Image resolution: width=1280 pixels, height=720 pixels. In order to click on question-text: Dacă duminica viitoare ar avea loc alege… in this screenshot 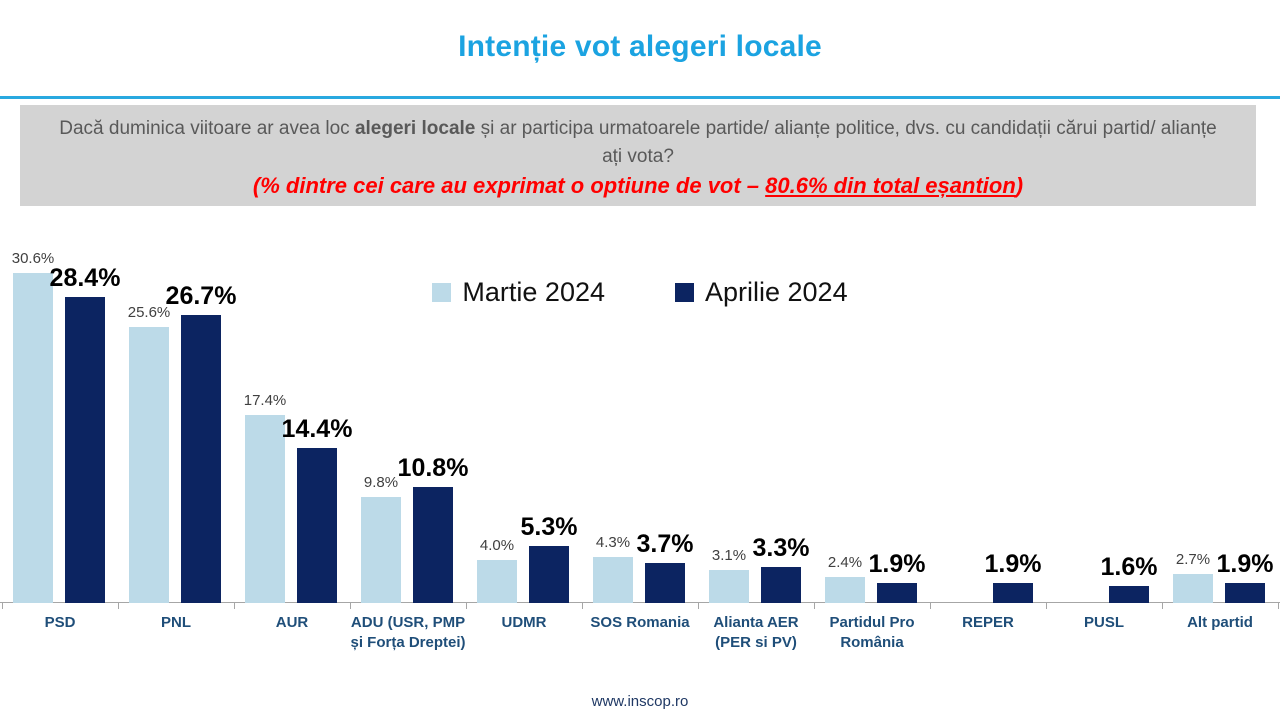, I will do `click(638, 142)`.